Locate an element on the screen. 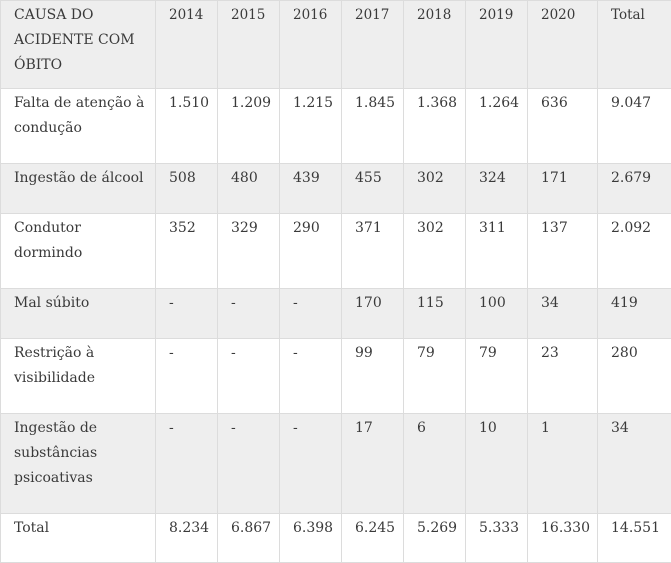  header-year-2015: 2015 is located at coordinates (249, 45).